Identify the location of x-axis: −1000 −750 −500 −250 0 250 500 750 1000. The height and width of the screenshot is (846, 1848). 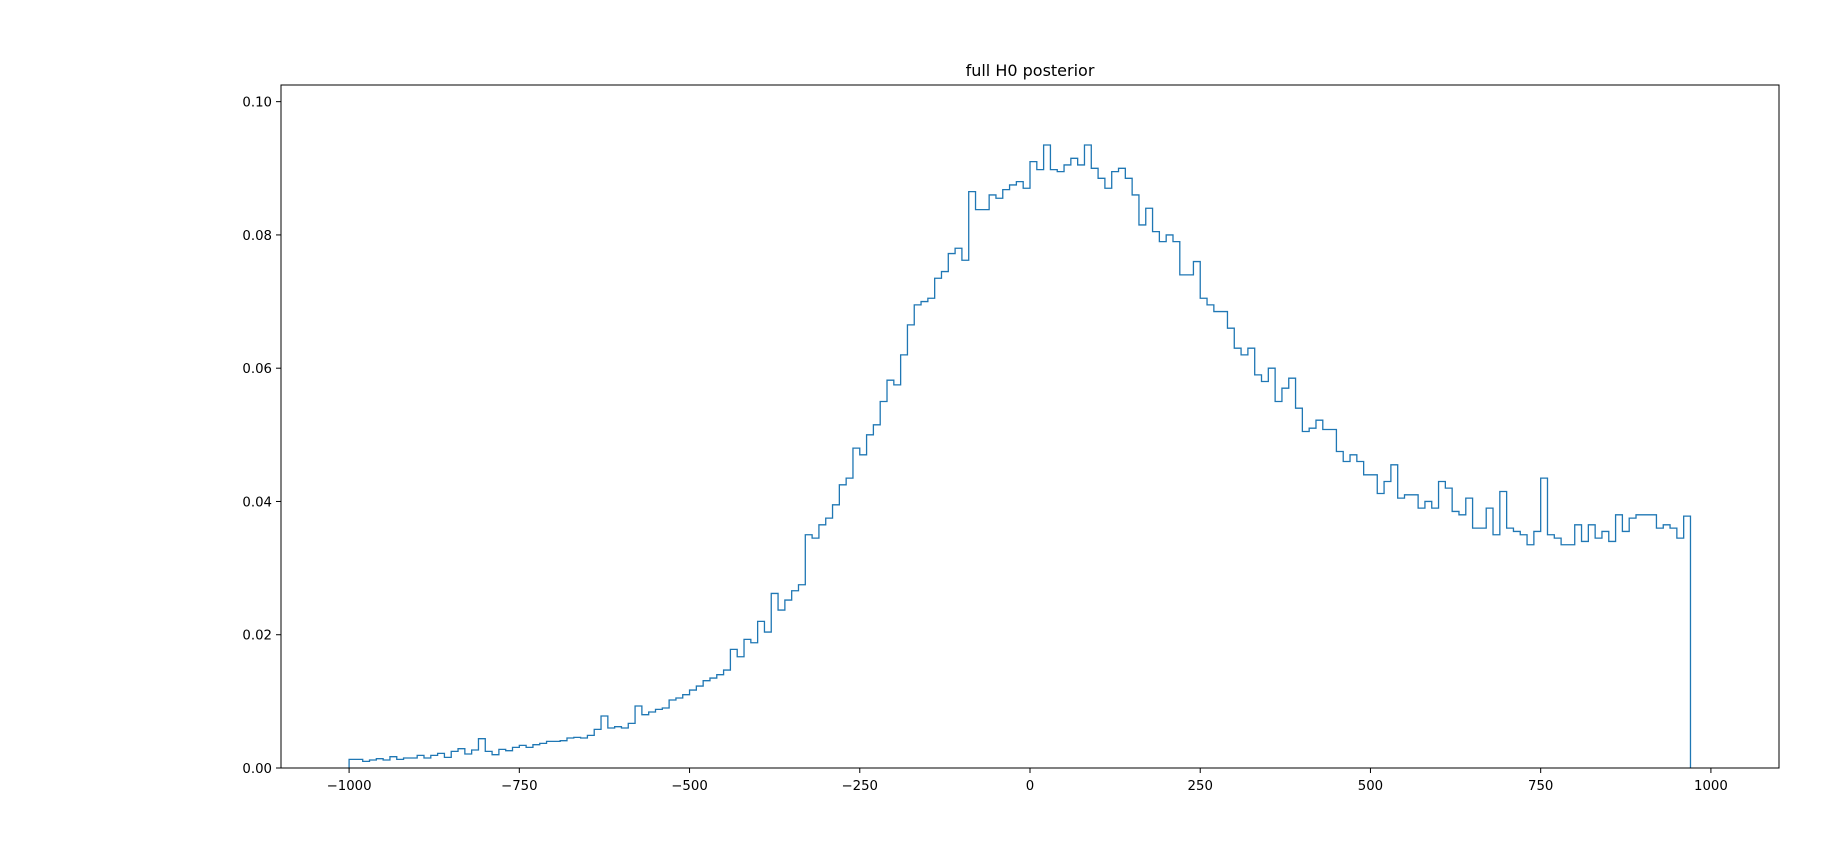
(1027, 781).